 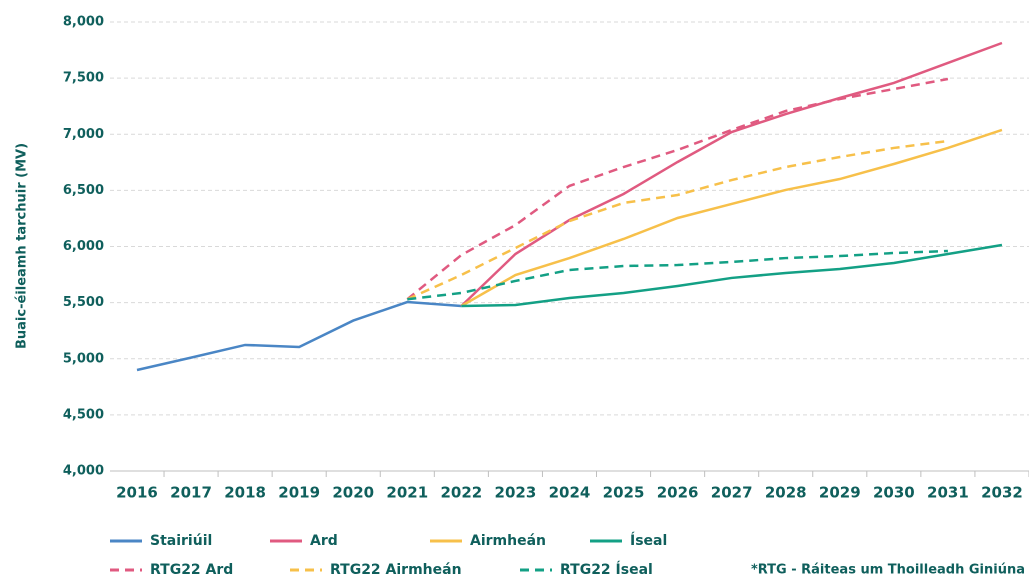 What do you see at coordinates (508, 541) in the screenshot?
I see `legend-label: Airmheán` at bounding box center [508, 541].